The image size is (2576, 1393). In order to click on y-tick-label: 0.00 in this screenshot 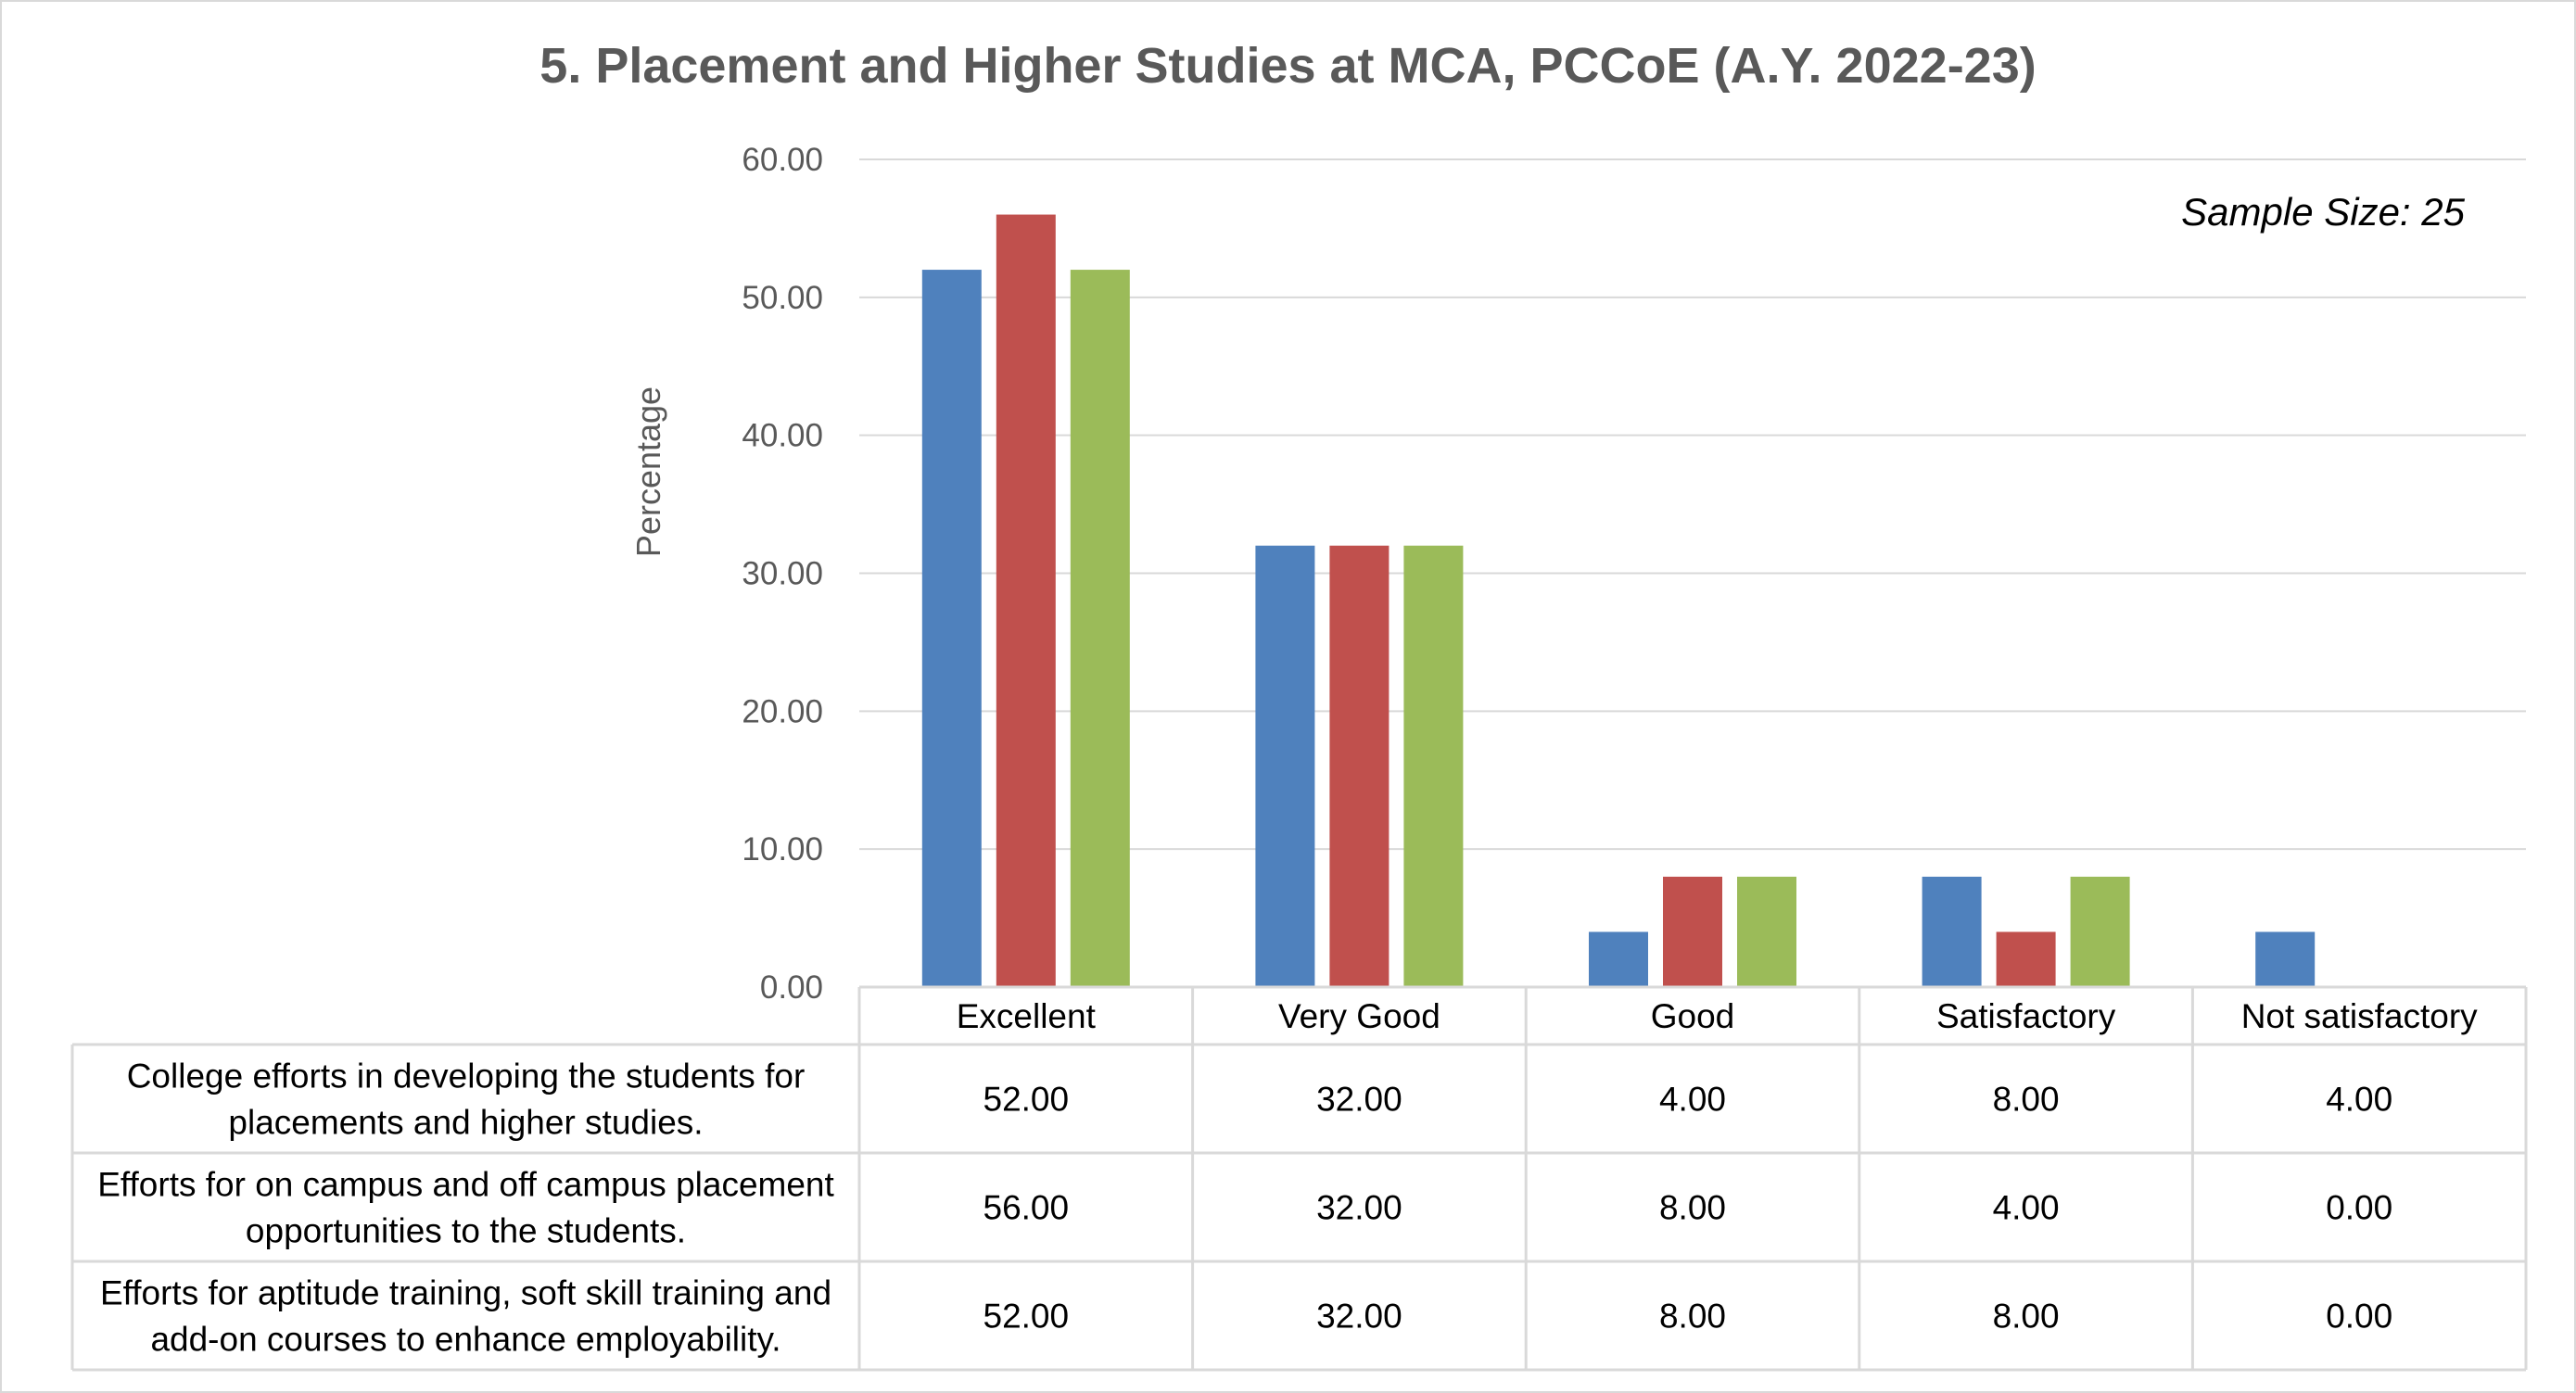, I will do `click(791, 988)`.